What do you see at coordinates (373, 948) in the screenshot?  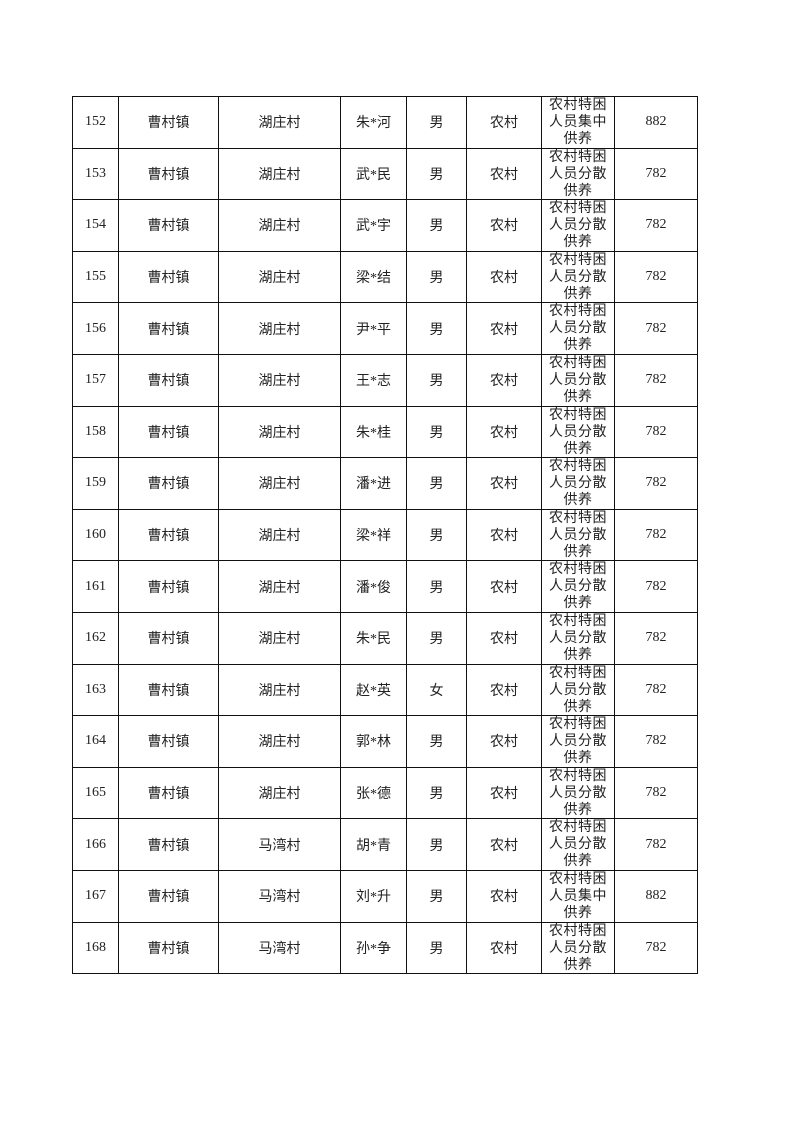 I see `name-cell: 孙*争` at bounding box center [373, 948].